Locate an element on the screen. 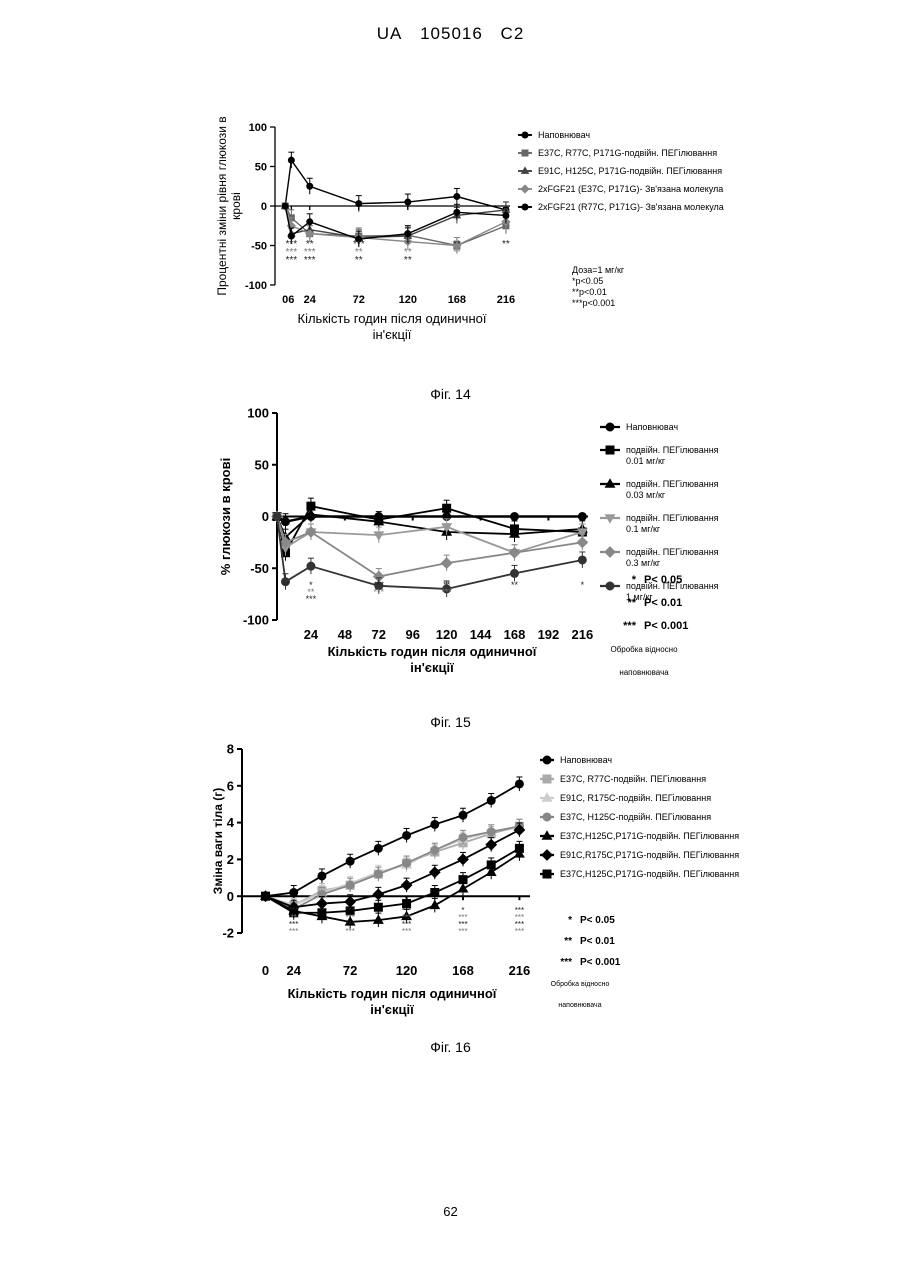  legend-label: E37C, R77C-подвійн. ПЕГілювання is located at coordinates (633, 779).